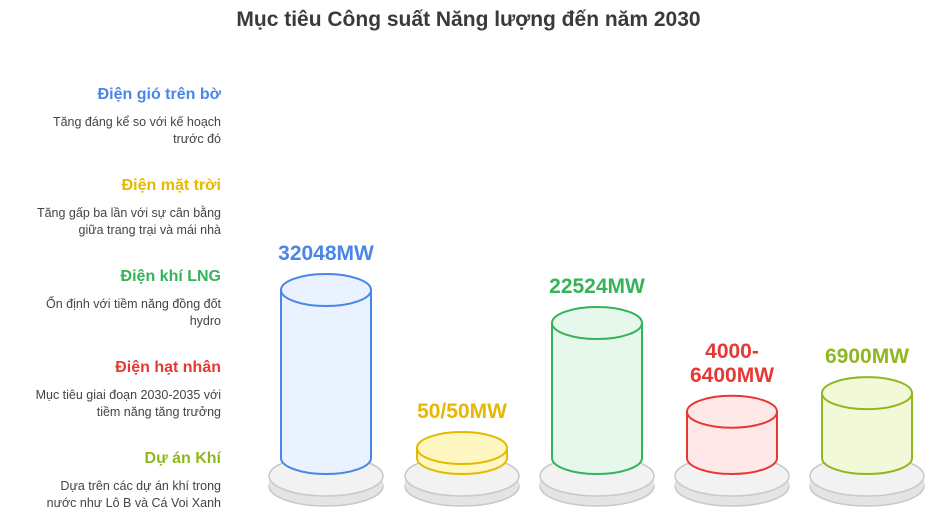 This screenshot has width=937, height=527. Describe the element at coordinates (133, 304) in the screenshot. I see `legend-desc-line: Ổn định với tiềm năng đồng đốt` at that location.